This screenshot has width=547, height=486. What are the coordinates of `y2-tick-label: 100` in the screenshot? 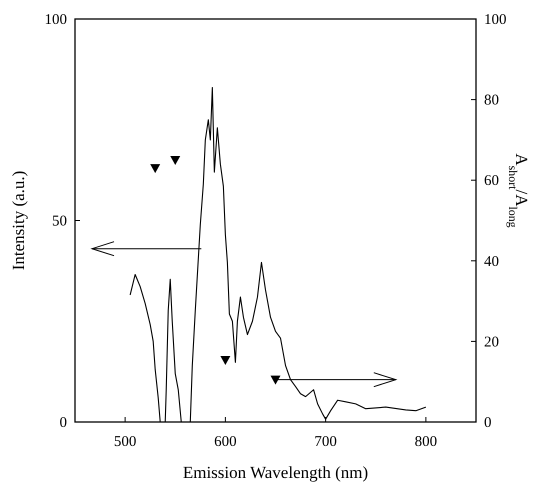 It's located at (495, 20).